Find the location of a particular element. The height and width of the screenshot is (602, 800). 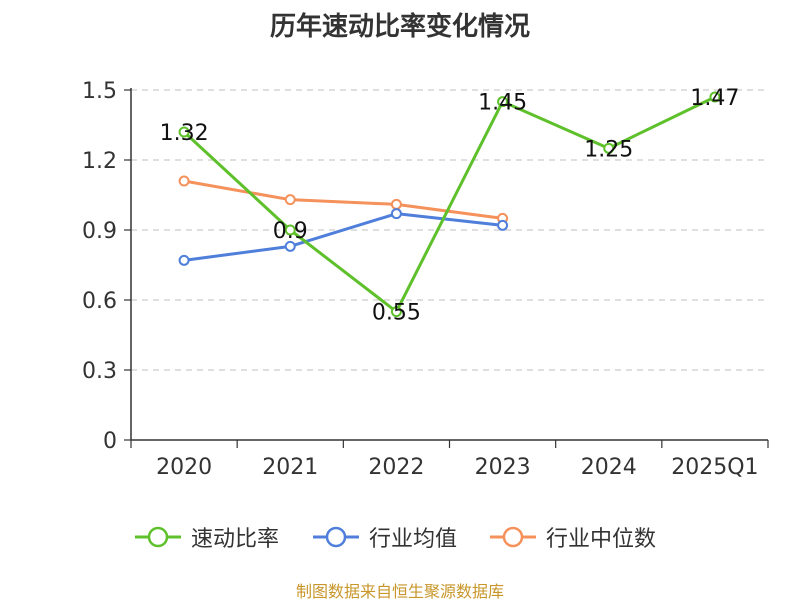

data-label: 0.9 is located at coordinates (290, 231).